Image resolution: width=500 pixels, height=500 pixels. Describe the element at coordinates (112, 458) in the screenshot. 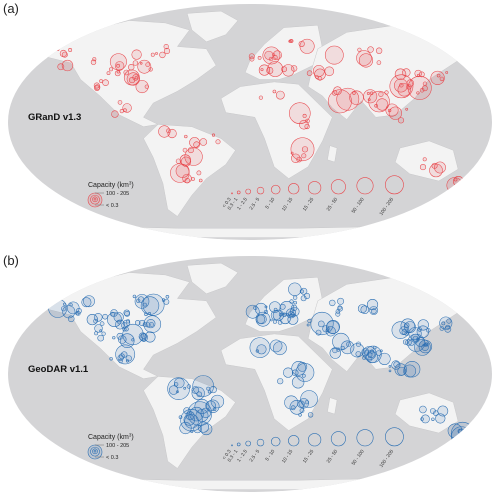

I see `legend-min-label: < 0.3` at that location.